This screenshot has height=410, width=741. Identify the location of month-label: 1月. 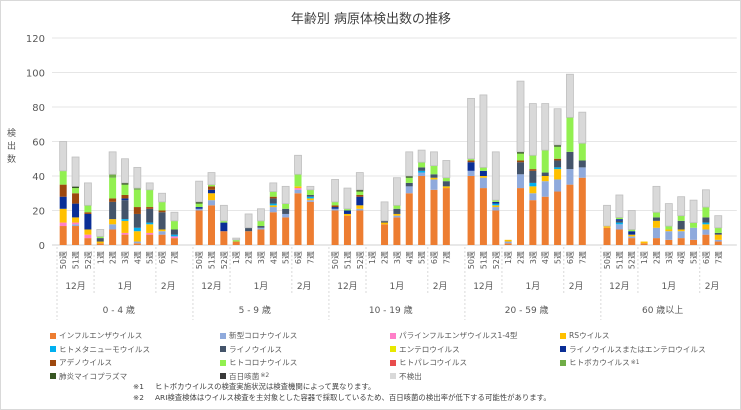
(397, 286).